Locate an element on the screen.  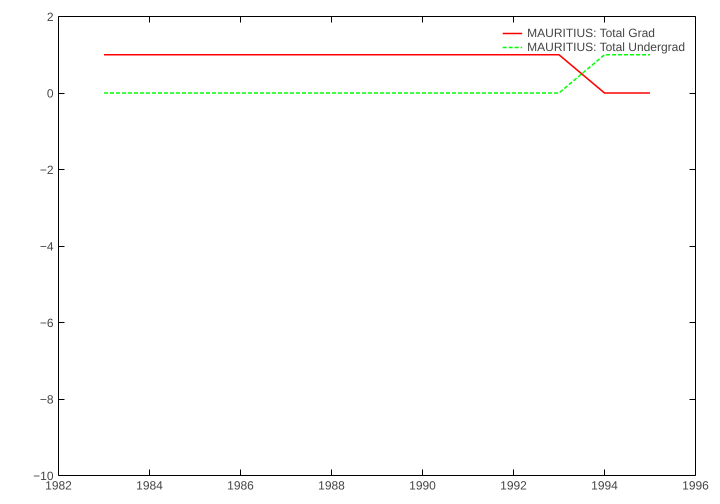
y-tick-label: −4 is located at coordinates (47, 247).